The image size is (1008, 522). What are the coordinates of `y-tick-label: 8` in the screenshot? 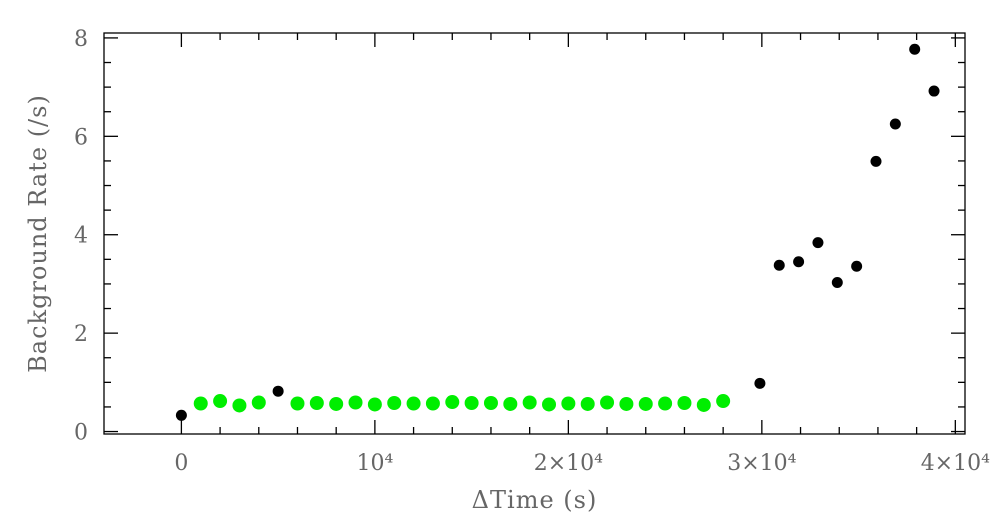 It's located at (81, 39).